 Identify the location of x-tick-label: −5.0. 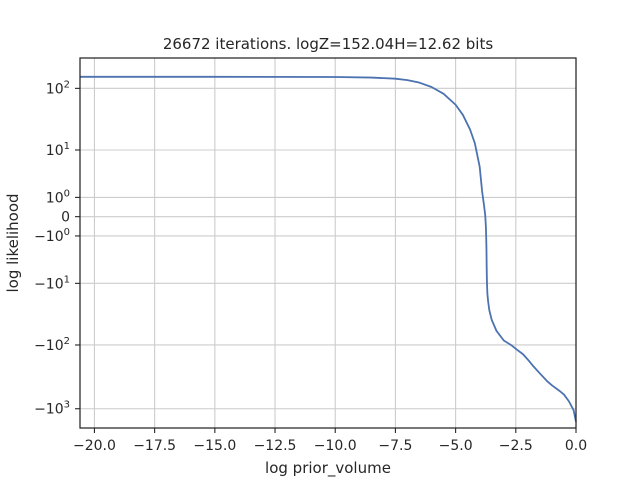
(456, 446).